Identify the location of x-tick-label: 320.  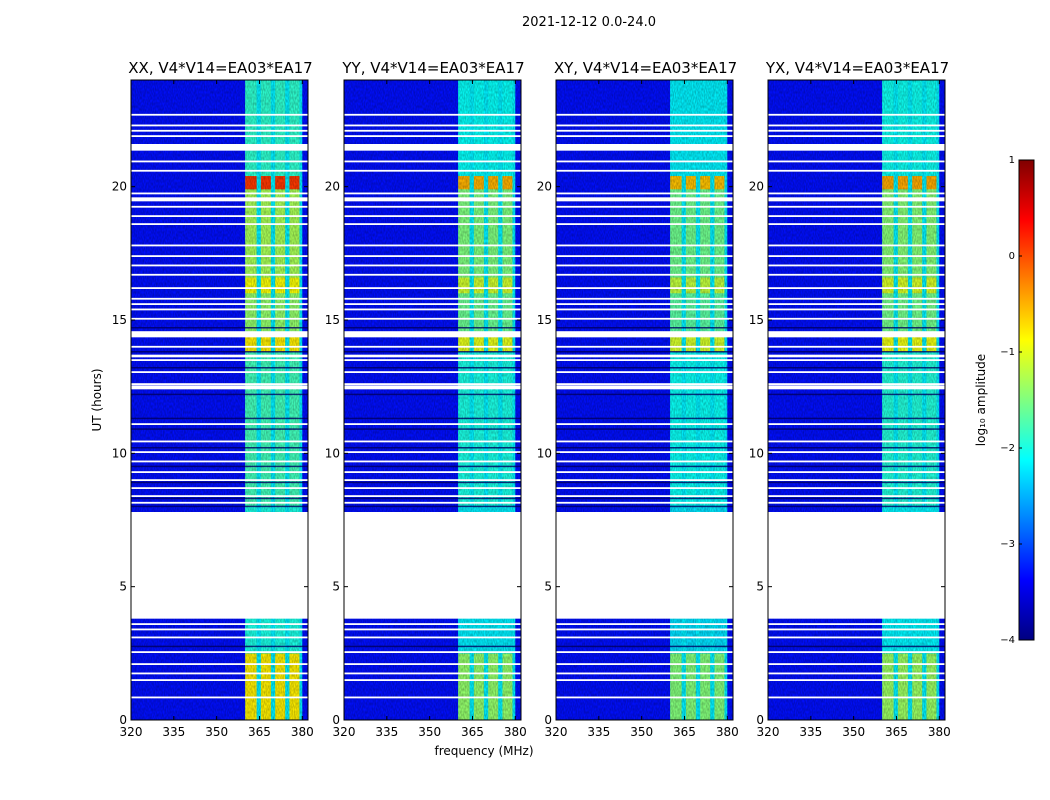
(131, 732).